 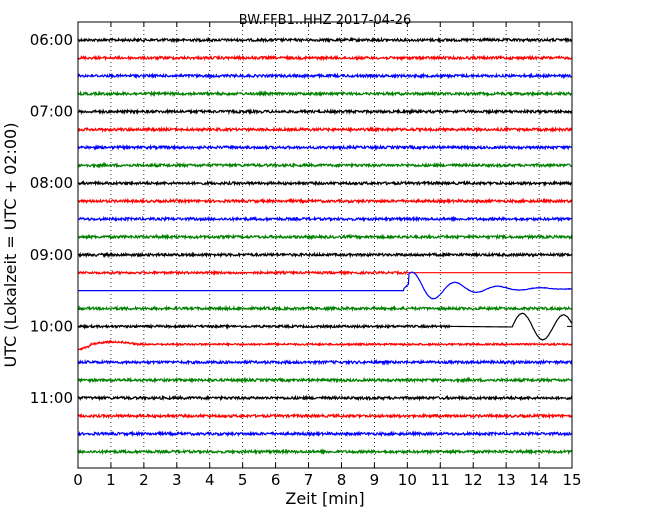 I want to click on chart-title: BW.FFB1..HHZ 2017-04-26, so click(x=325, y=20).